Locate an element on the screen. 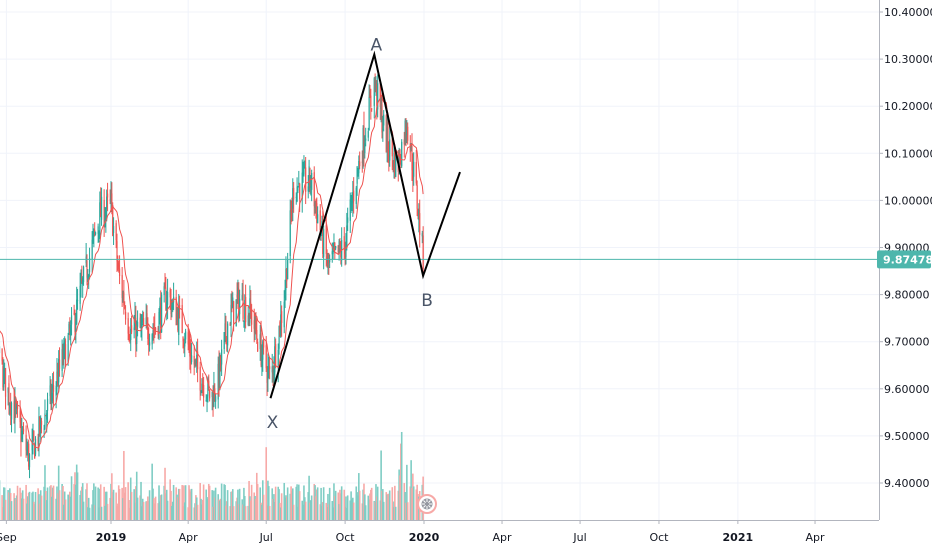  gear-icon is located at coordinates (427, 504).